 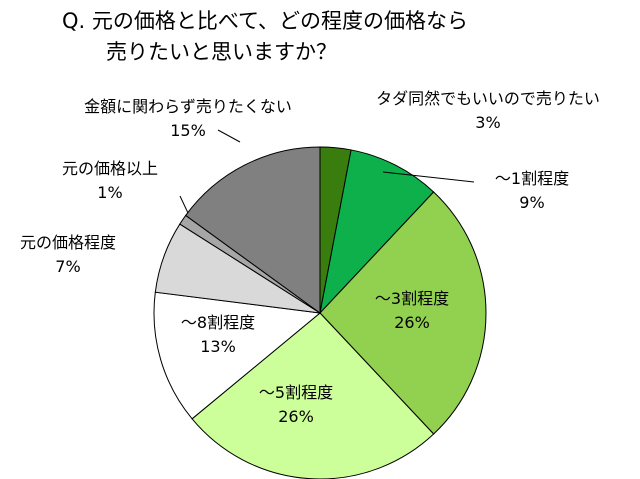 What do you see at coordinates (487, 122) in the screenshot?
I see `slice-value-label: 3%` at bounding box center [487, 122].